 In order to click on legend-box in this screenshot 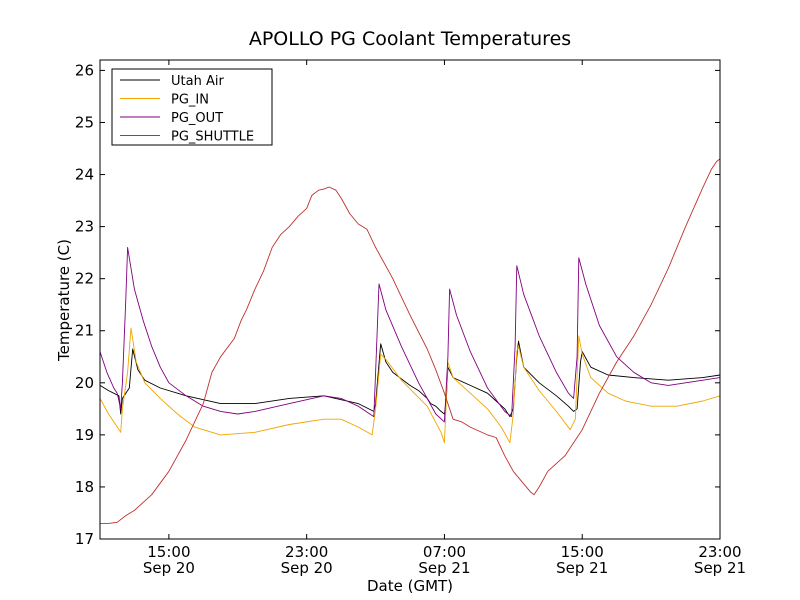, I will do `click(192, 107)`.